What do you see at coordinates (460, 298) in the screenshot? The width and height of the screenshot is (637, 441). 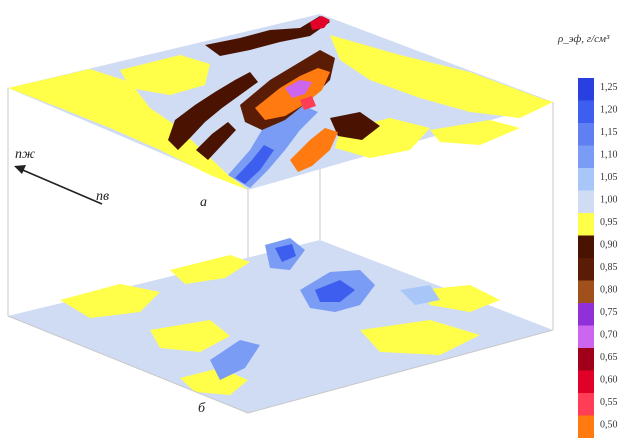 I see `bottom-yellow-patch-far` at bounding box center [460, 298].